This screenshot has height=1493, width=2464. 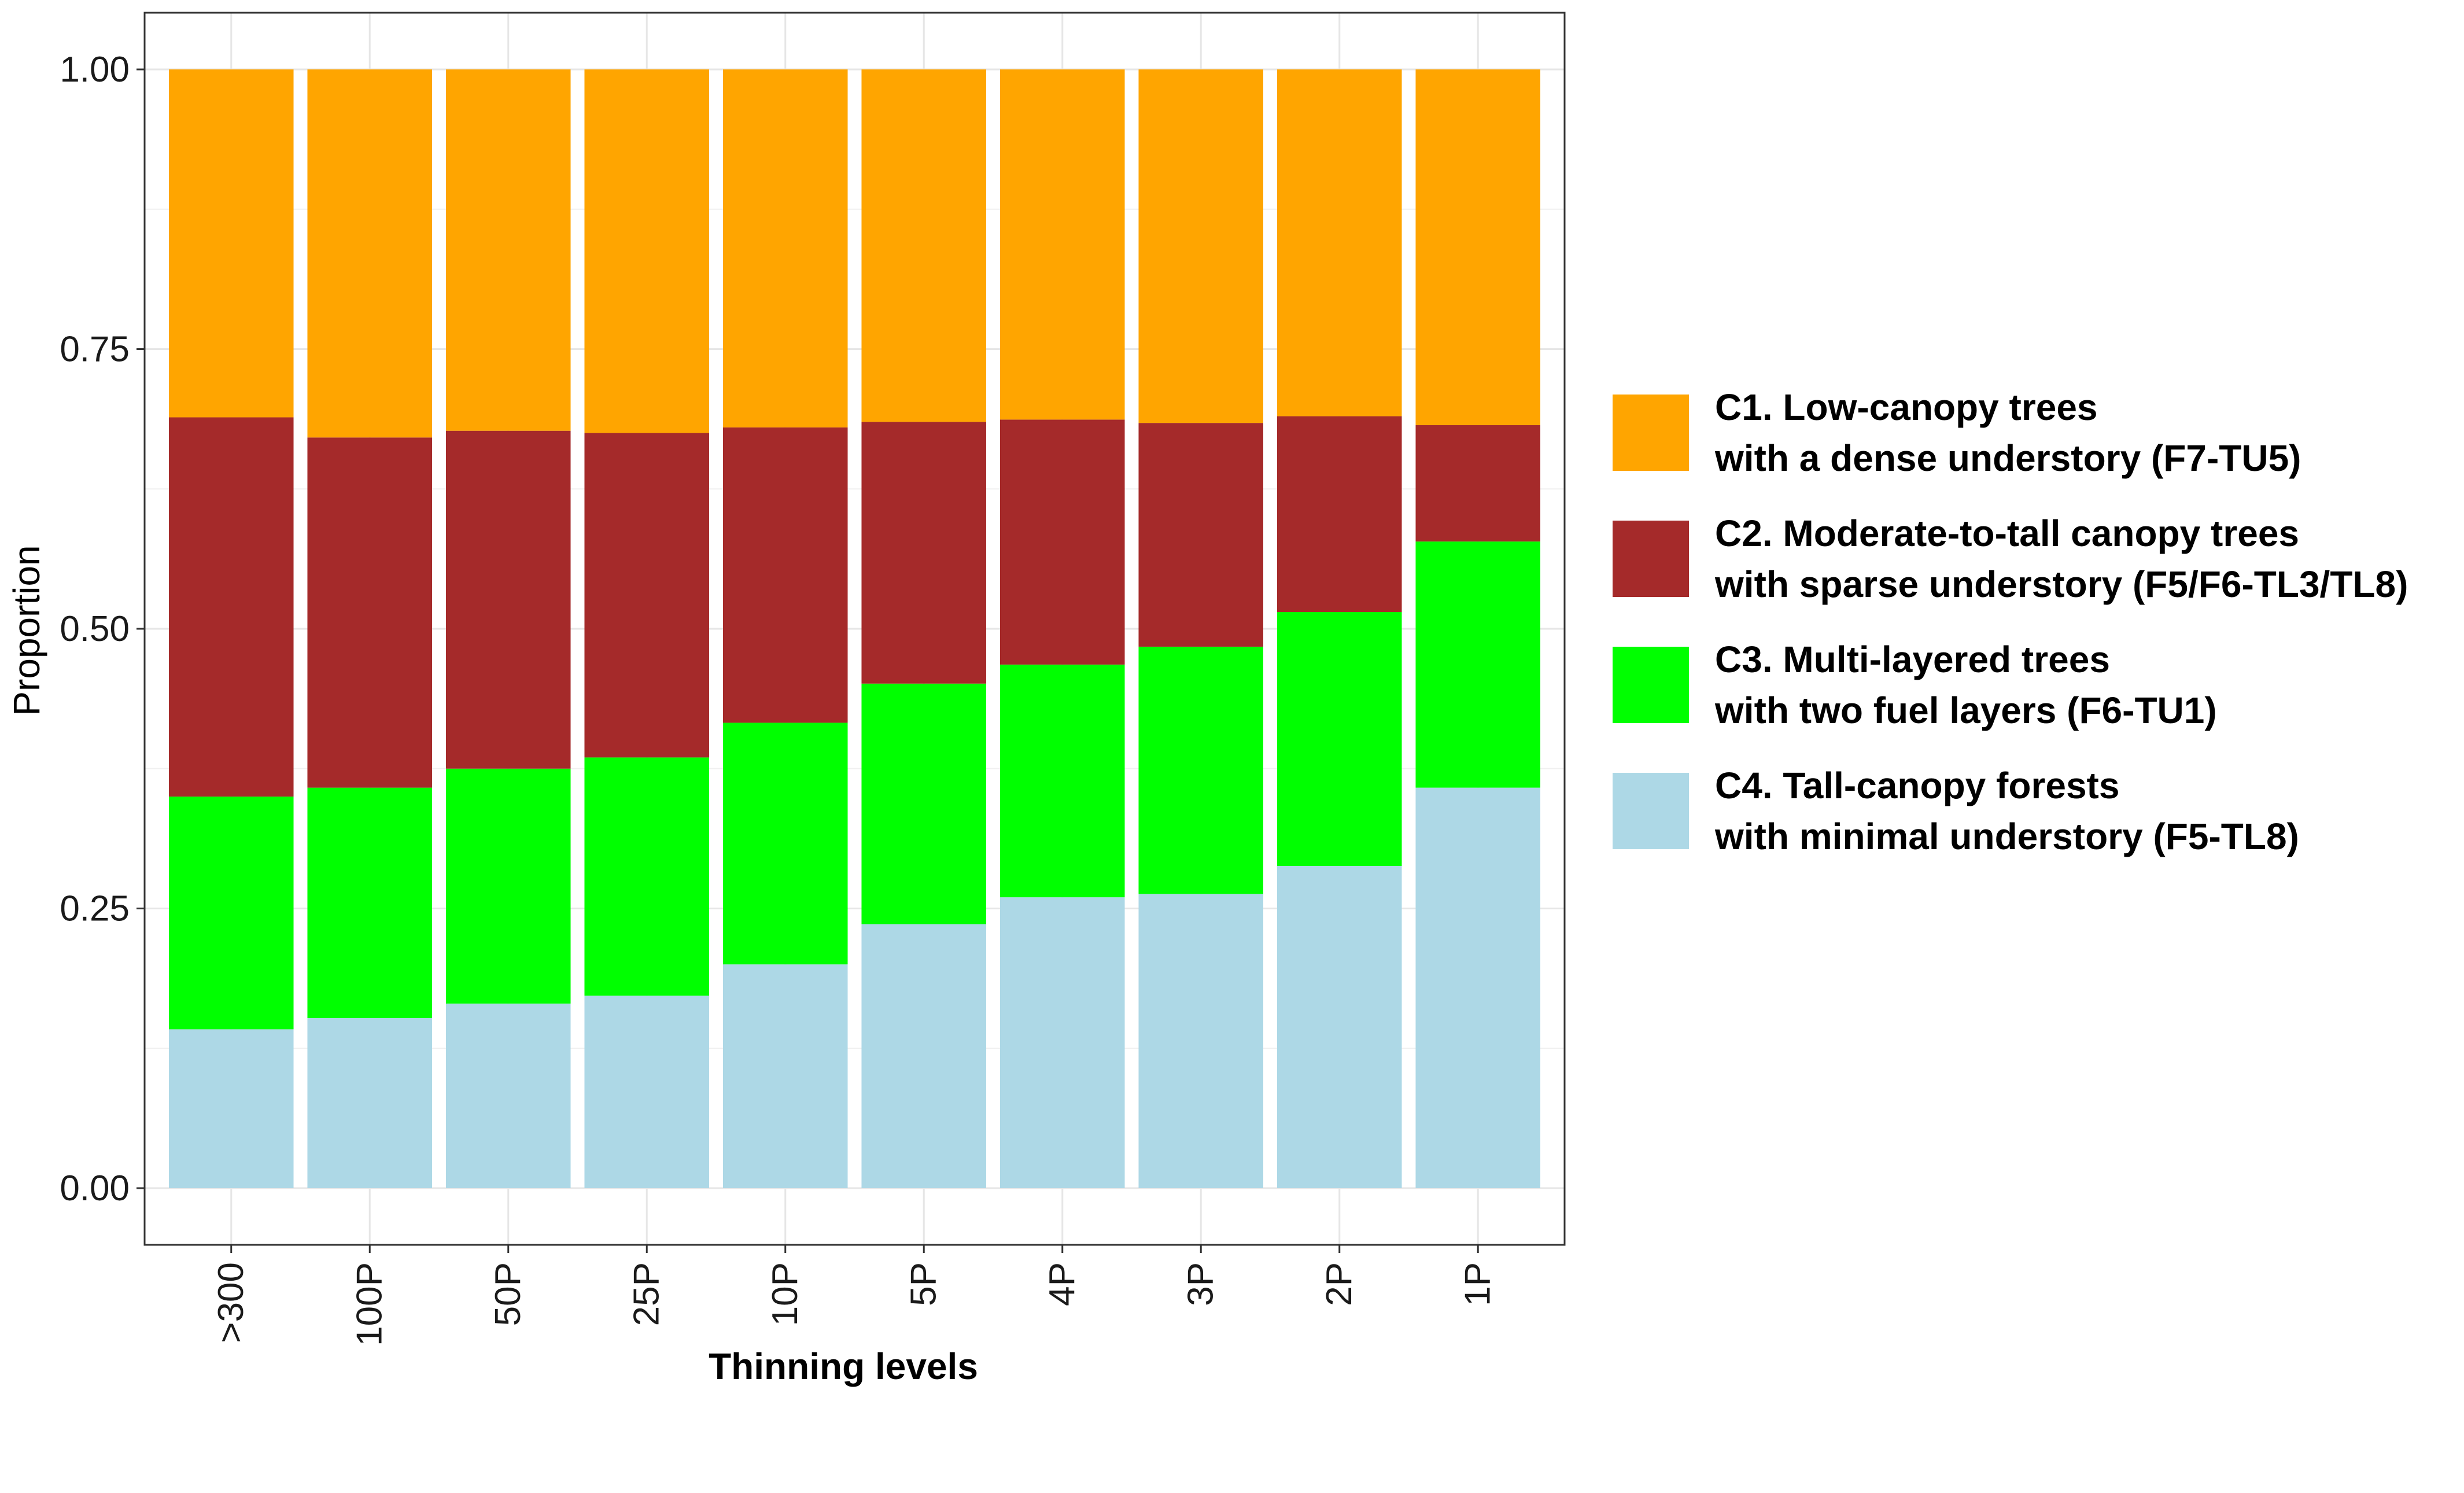 I want to click on legend-label-c4: C4. Tall-canopy forests, so click(x=1917, y=785).